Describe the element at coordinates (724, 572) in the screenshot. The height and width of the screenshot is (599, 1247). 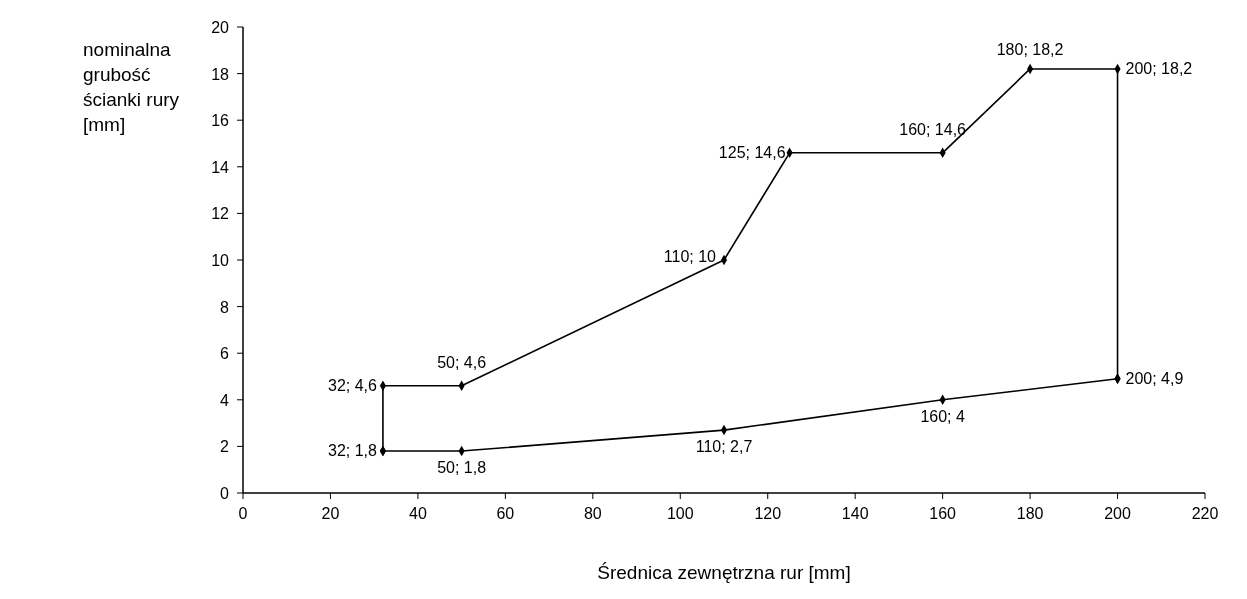
I see `x-axis-title: Średnica zewnętrzna rur [mm]` at that location.